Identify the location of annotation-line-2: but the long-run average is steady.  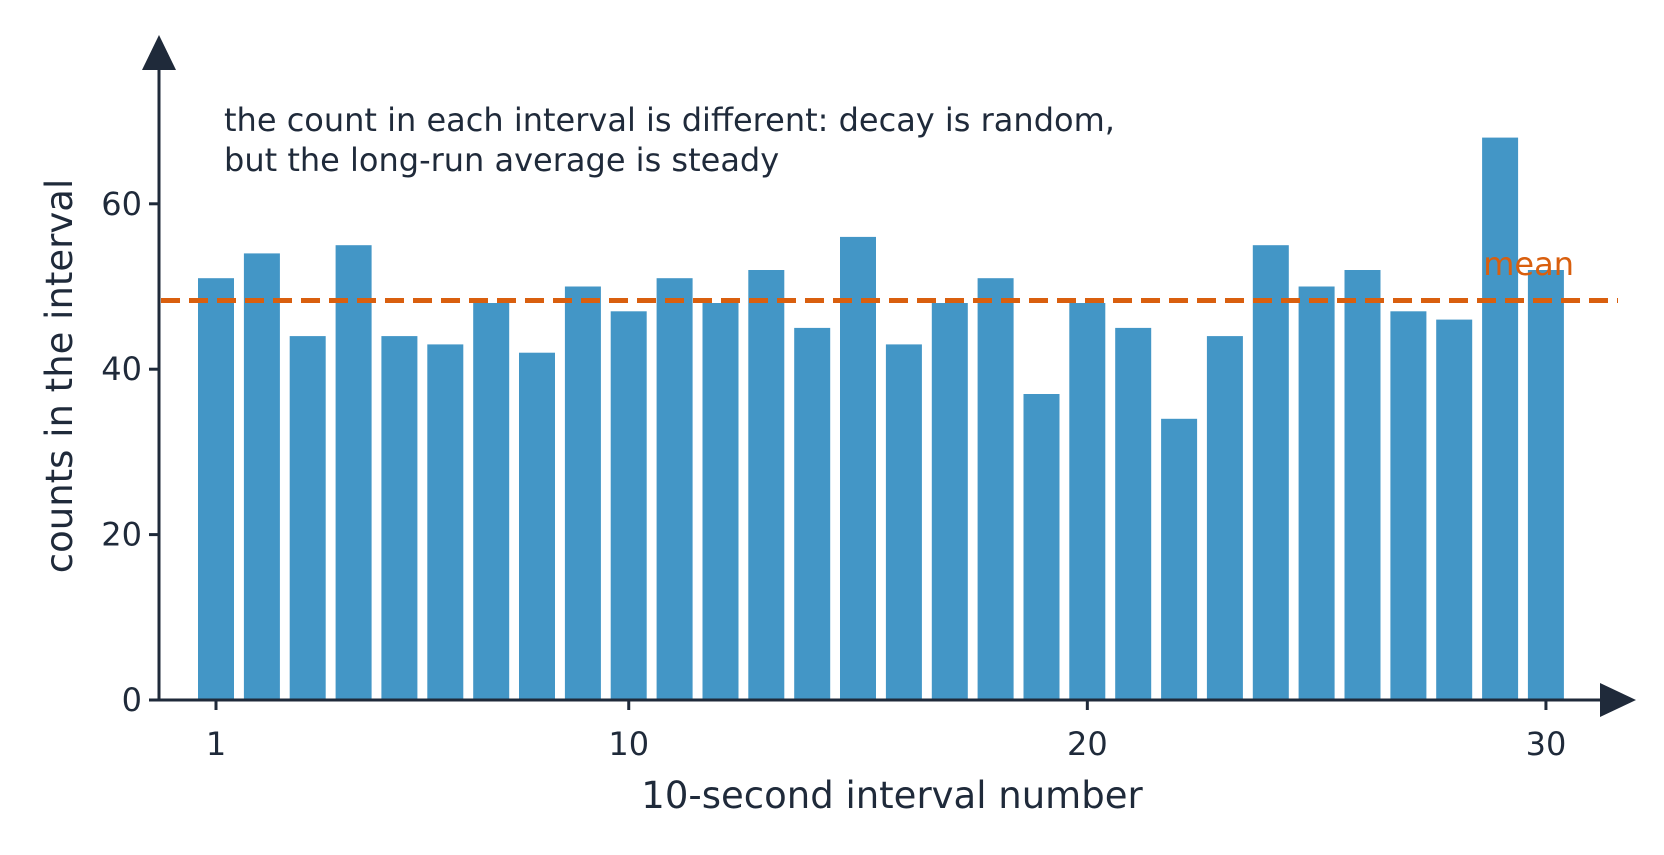
(501, 160).